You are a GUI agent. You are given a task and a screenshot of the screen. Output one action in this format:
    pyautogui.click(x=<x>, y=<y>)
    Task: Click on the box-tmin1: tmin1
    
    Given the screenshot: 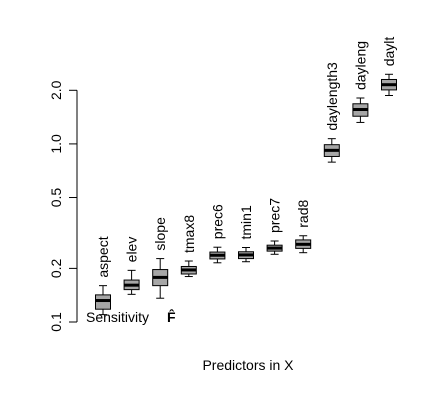 What is the action you would take?
    pyautogui.click(x=246, y=234)
    